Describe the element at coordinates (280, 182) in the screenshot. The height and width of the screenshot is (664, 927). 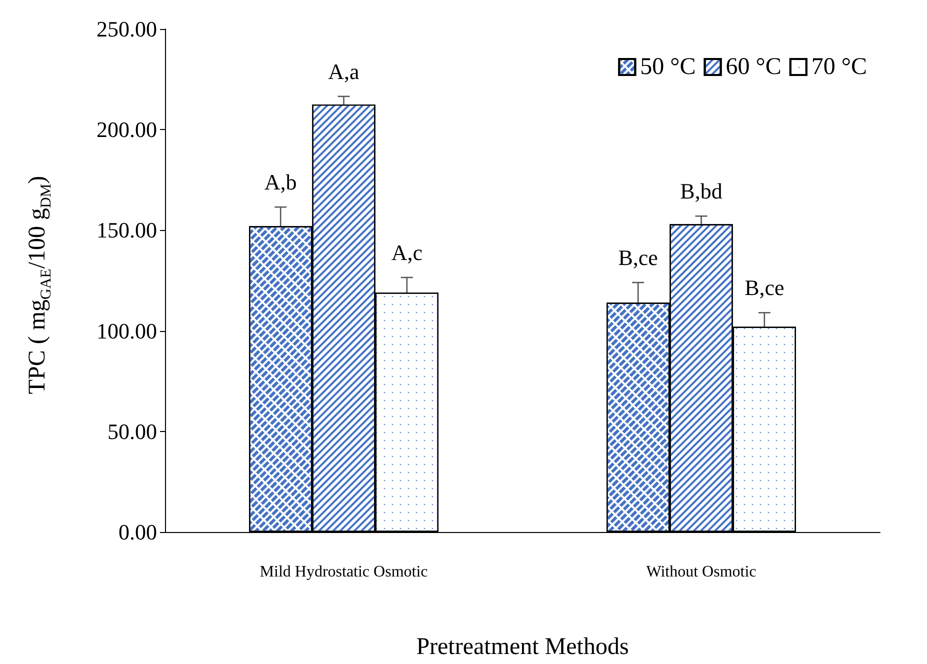
I see `data-label: A,b` at that location.